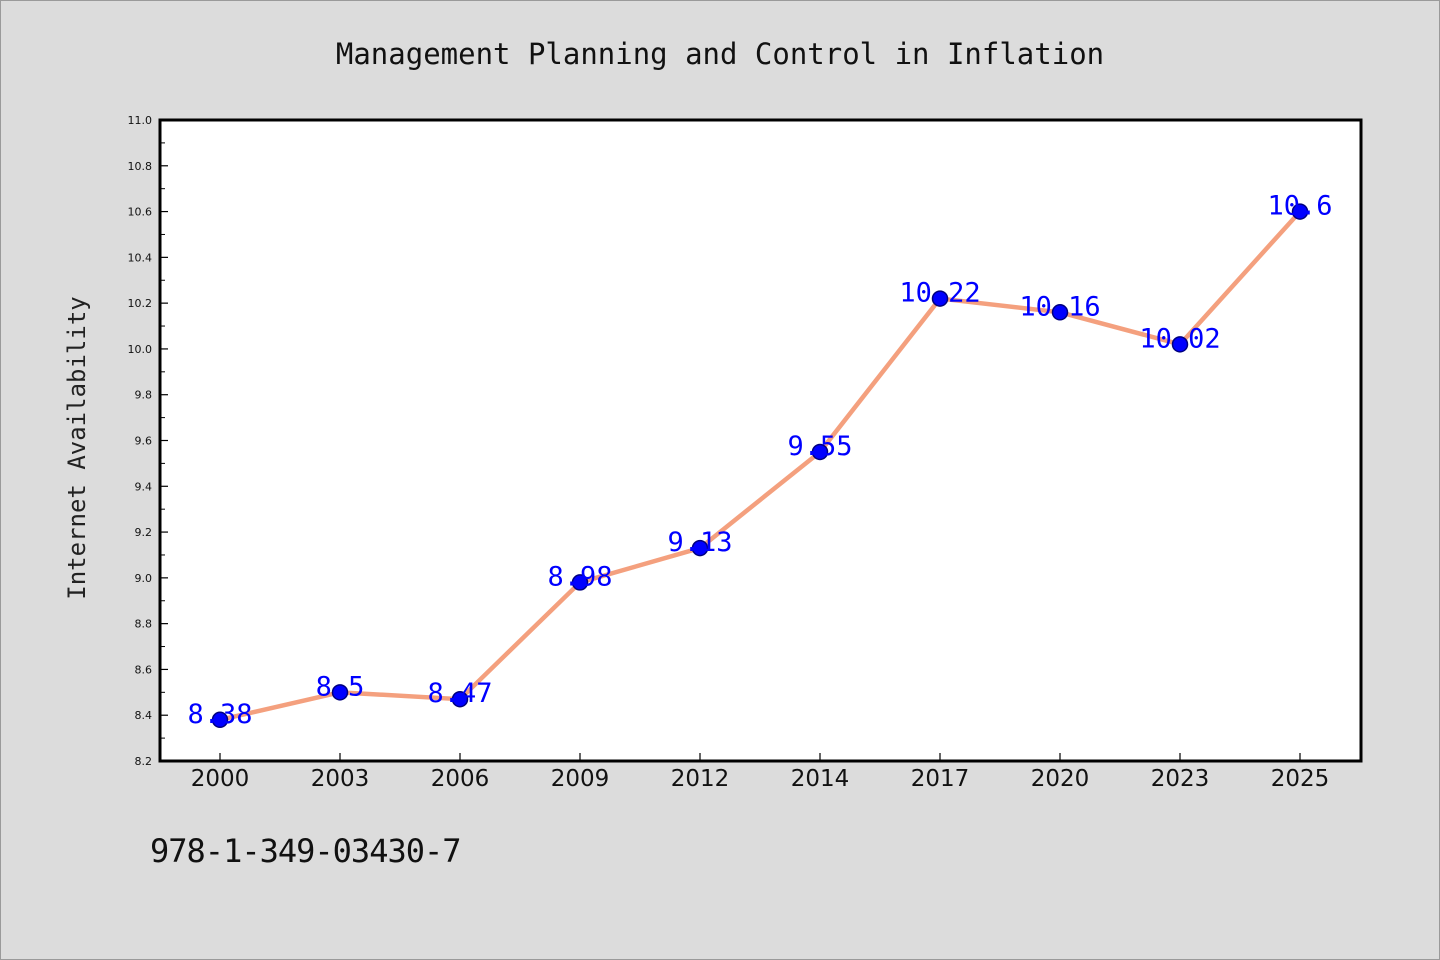 The height and width of the screenshot is (960, 1440). I want to click on x-axis: 2000 2003 2006 2009 2012 2014 2017 2020 2023 2025, so click(760, 772).